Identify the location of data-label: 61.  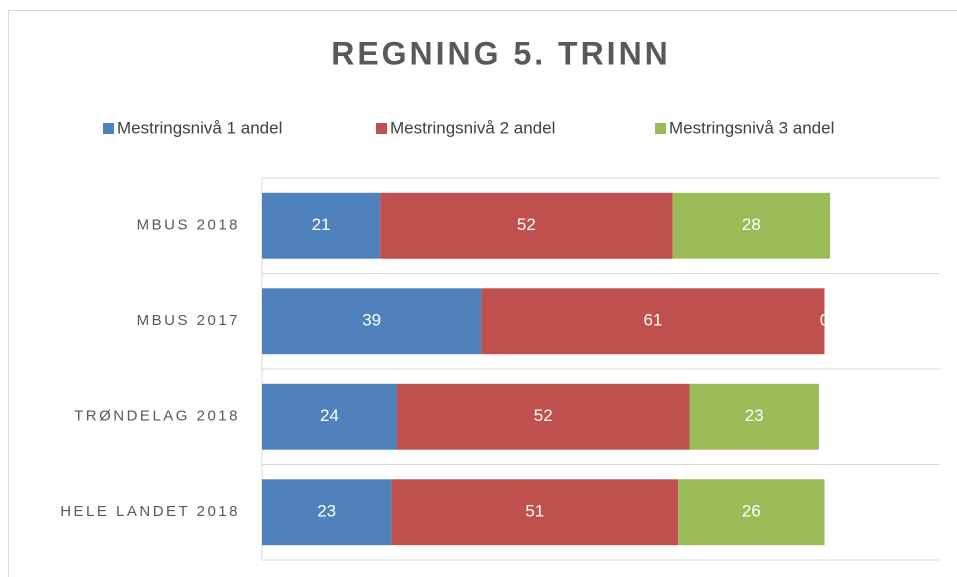
(652, 320).